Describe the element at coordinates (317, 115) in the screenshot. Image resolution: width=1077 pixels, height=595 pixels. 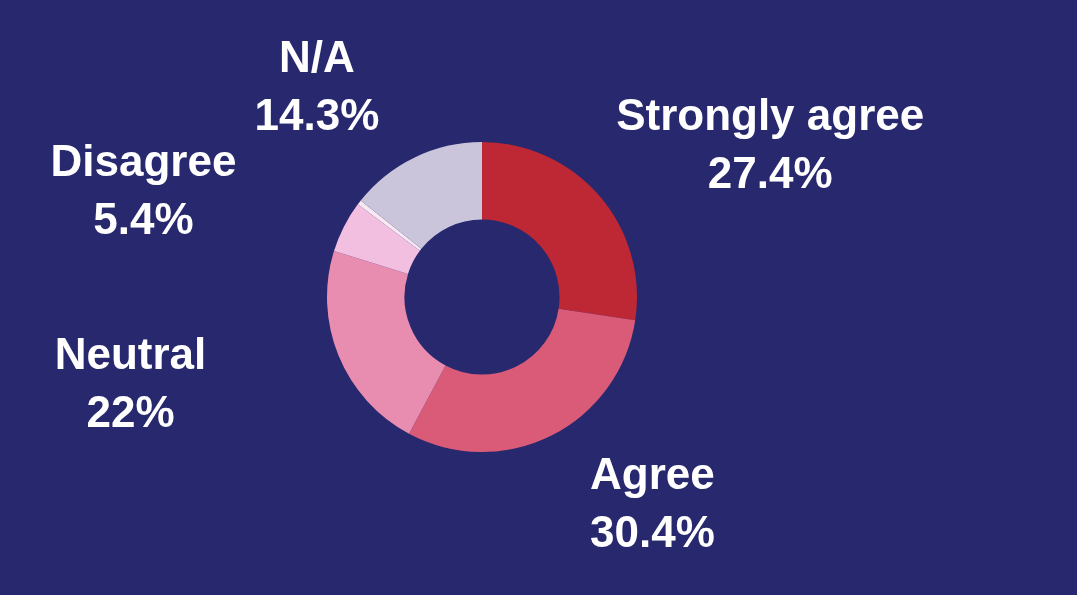
I see `data-label: 14.3%` at that location.